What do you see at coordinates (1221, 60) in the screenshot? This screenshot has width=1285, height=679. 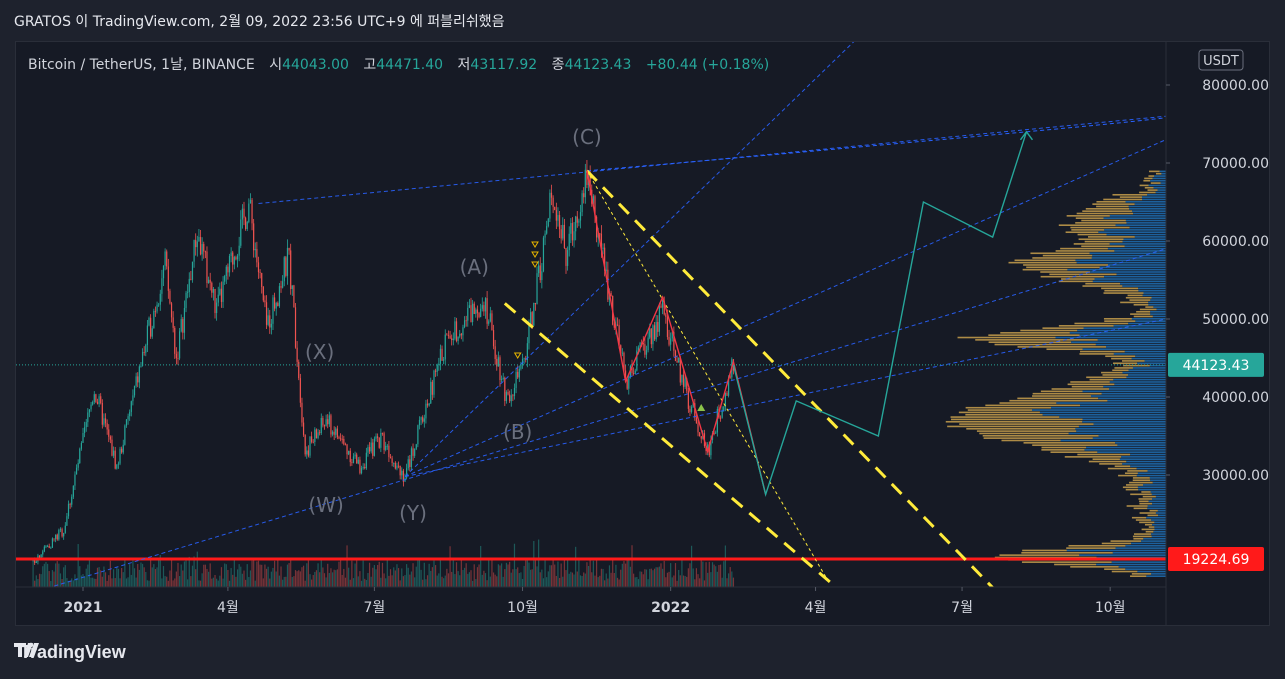 I see `currency-badge` at bounding box center [1221, 60].